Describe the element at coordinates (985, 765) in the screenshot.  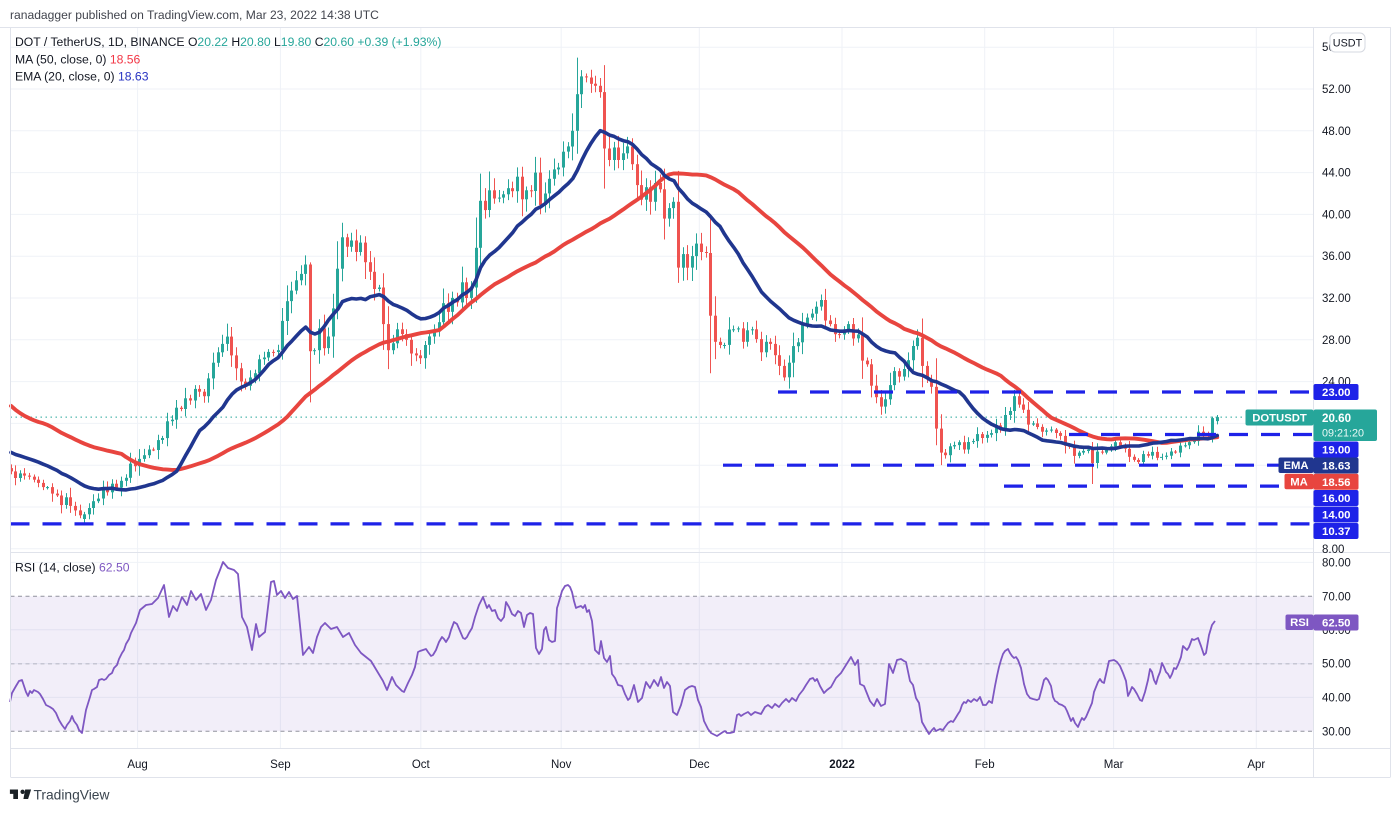
I see `svg-text: Feb` at that location.